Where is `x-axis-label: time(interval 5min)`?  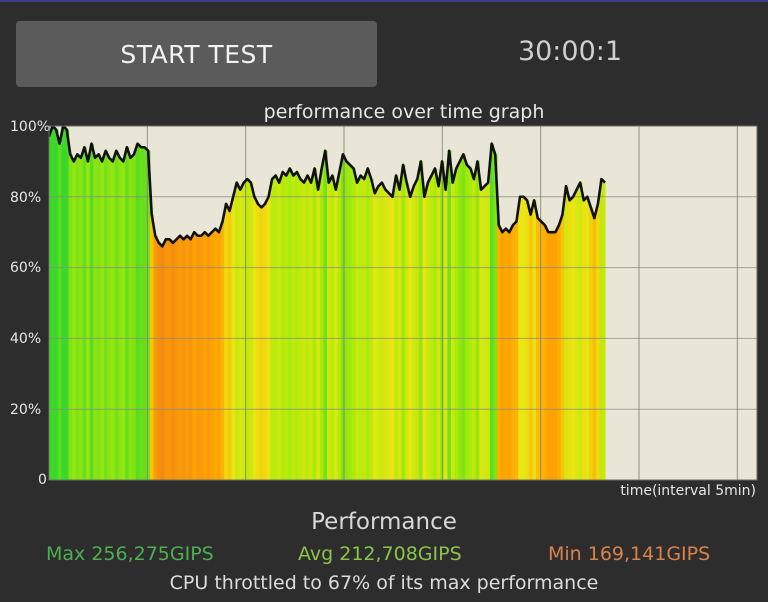
x-axis-label: time(interval 5min) is located at coordinates (688, 491).